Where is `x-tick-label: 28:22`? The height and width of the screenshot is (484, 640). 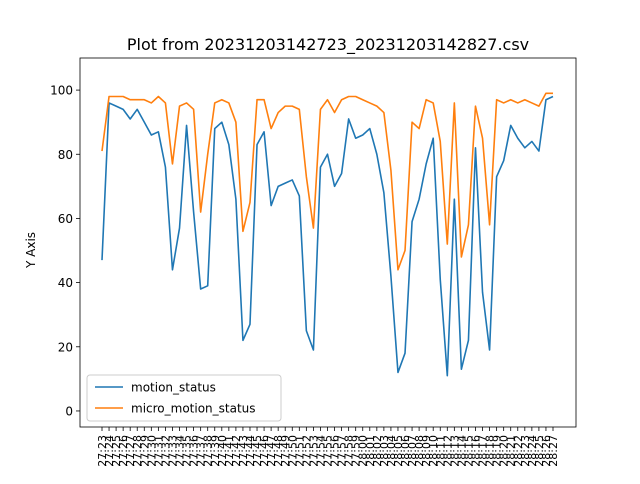
x-tick-label: 28:22 is located at coordinates (518, 451).